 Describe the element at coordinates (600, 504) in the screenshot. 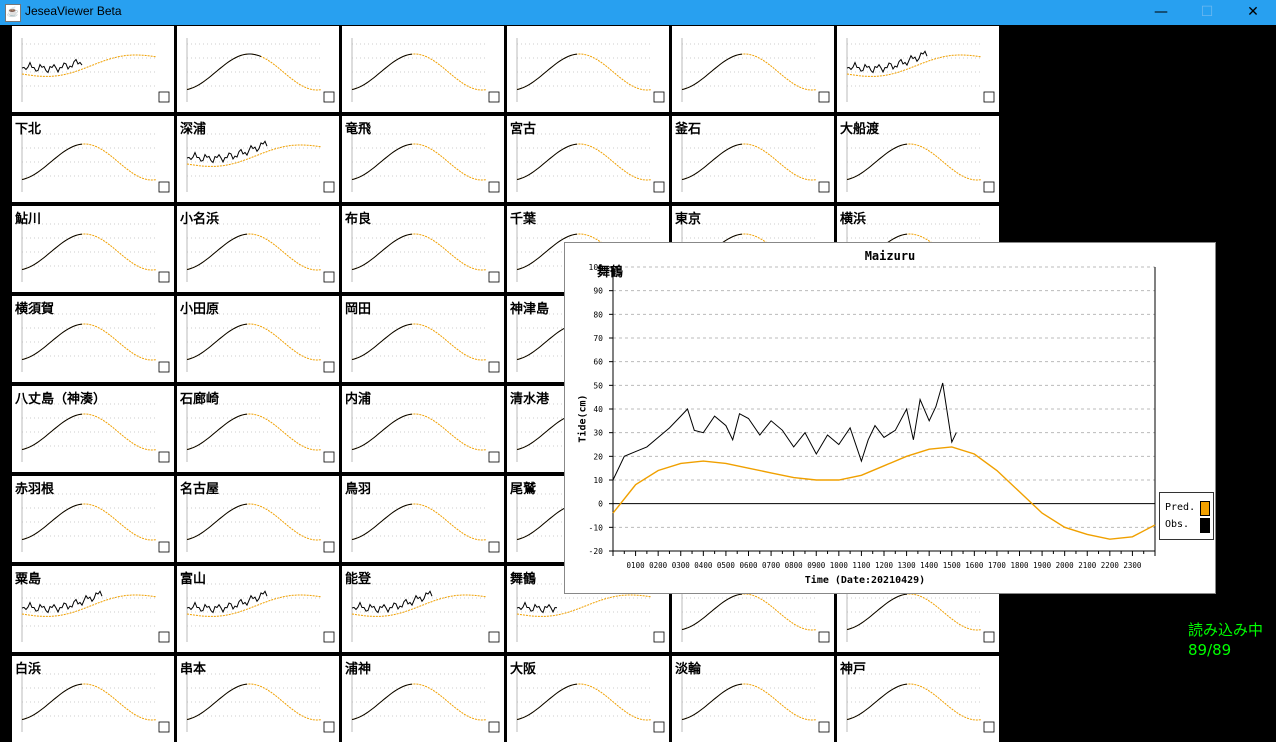

I see `y-tick-label: 0` at that location.